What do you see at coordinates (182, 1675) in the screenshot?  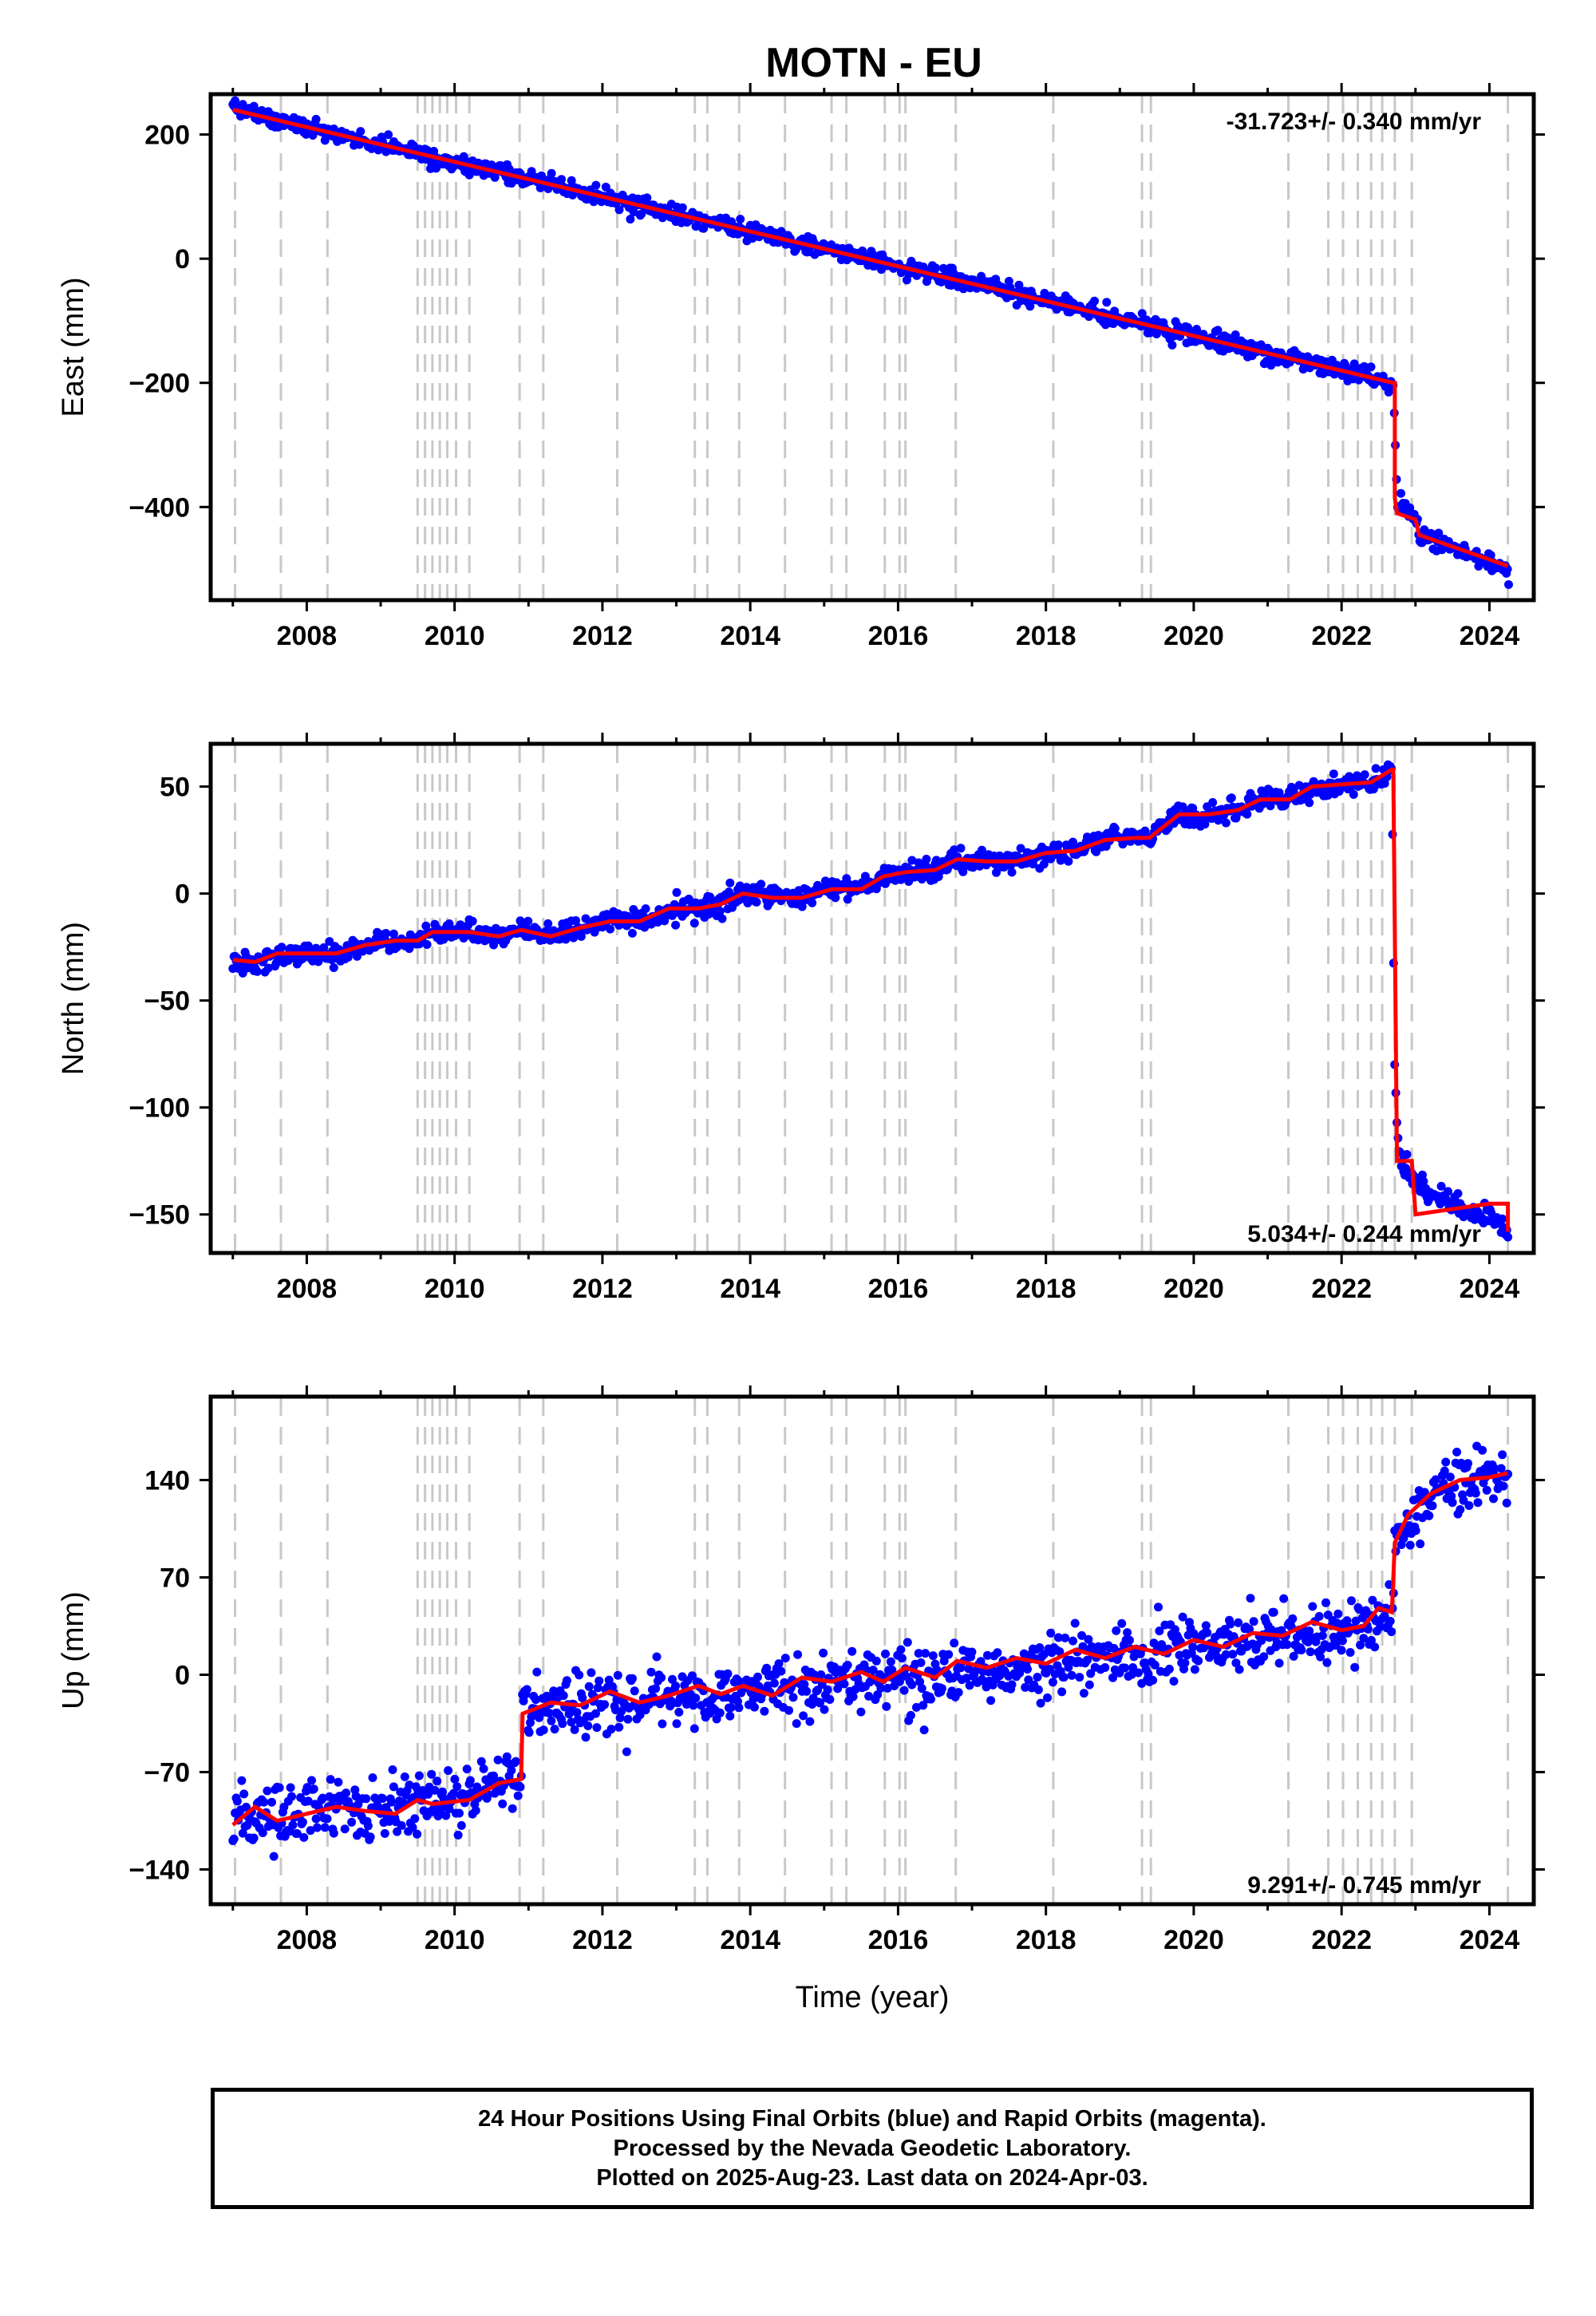 I see `y-tick-label: 0` at bounding box center [182, 1675].